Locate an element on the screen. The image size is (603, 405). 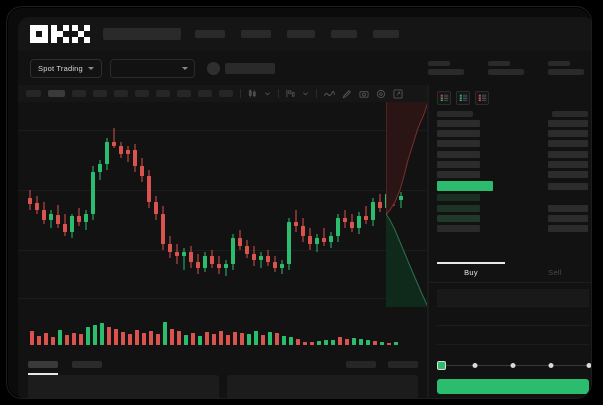
order-price-input is located at coordinates (513, 298).